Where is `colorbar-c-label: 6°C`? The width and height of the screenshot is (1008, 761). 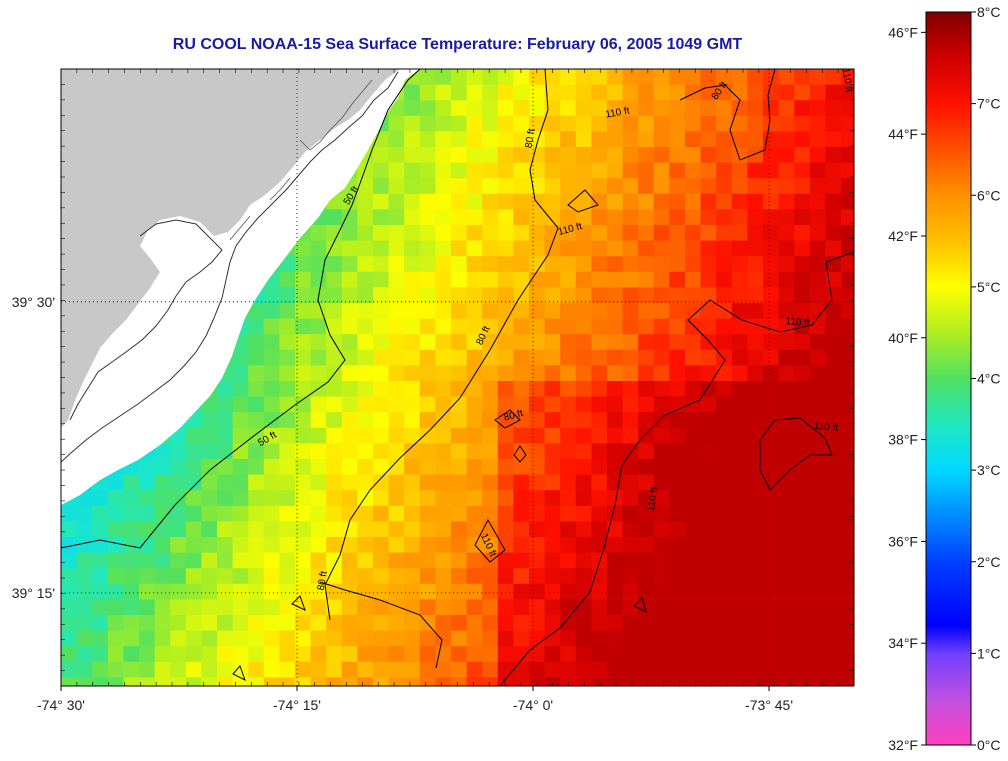
colorbar-c-label: 6°C is located at coordinates (989, 195).